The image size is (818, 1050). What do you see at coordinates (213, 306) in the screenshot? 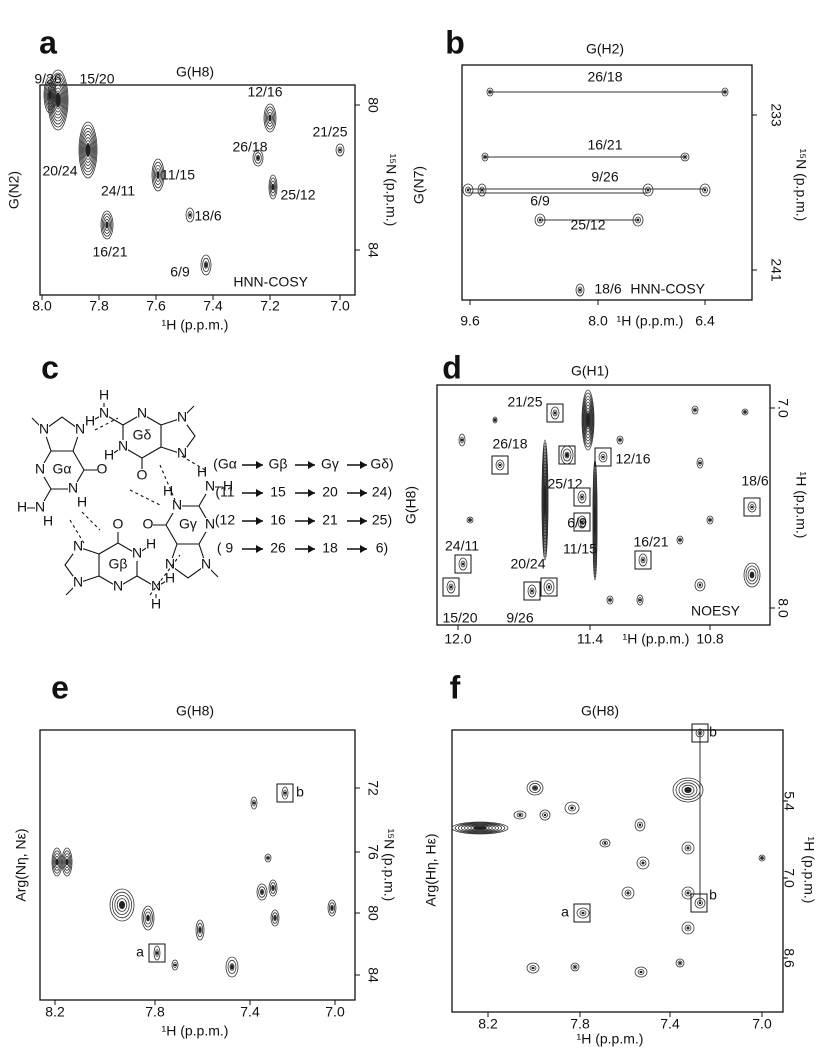
I see `x-tick-label: 7.4` at bounding box center [213, 306].